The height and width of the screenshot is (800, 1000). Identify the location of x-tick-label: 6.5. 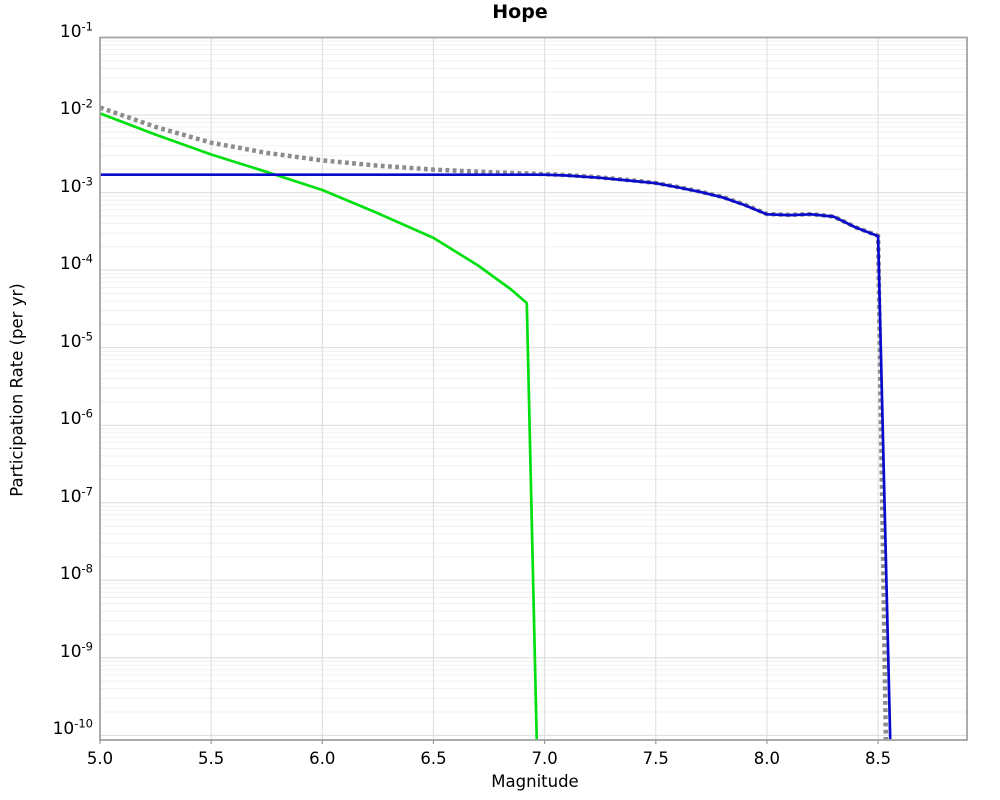
(433, 758).